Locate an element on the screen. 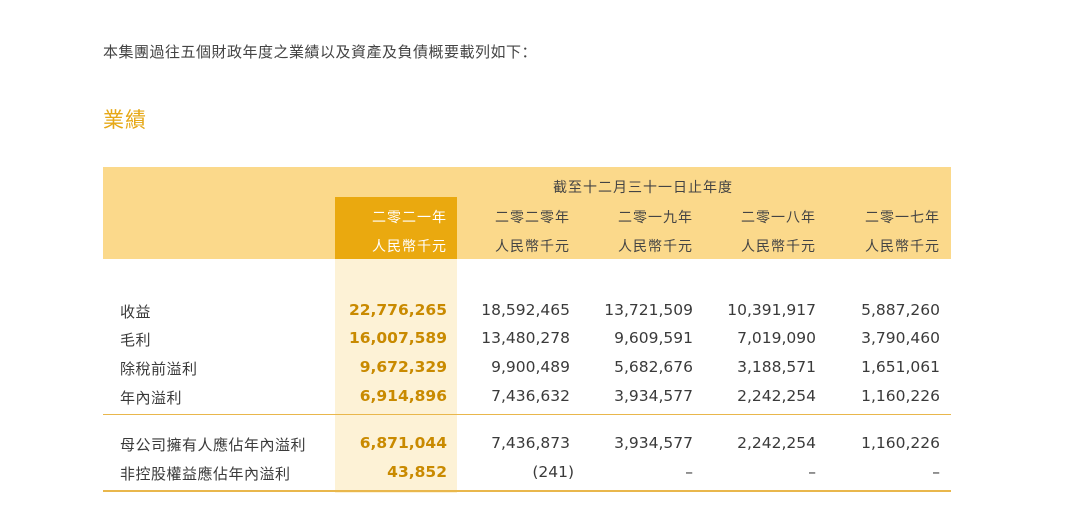 The height and width of the screenshot is (511, 1080). table-cell: 6,914,896 is located at coordinates (403, 396).